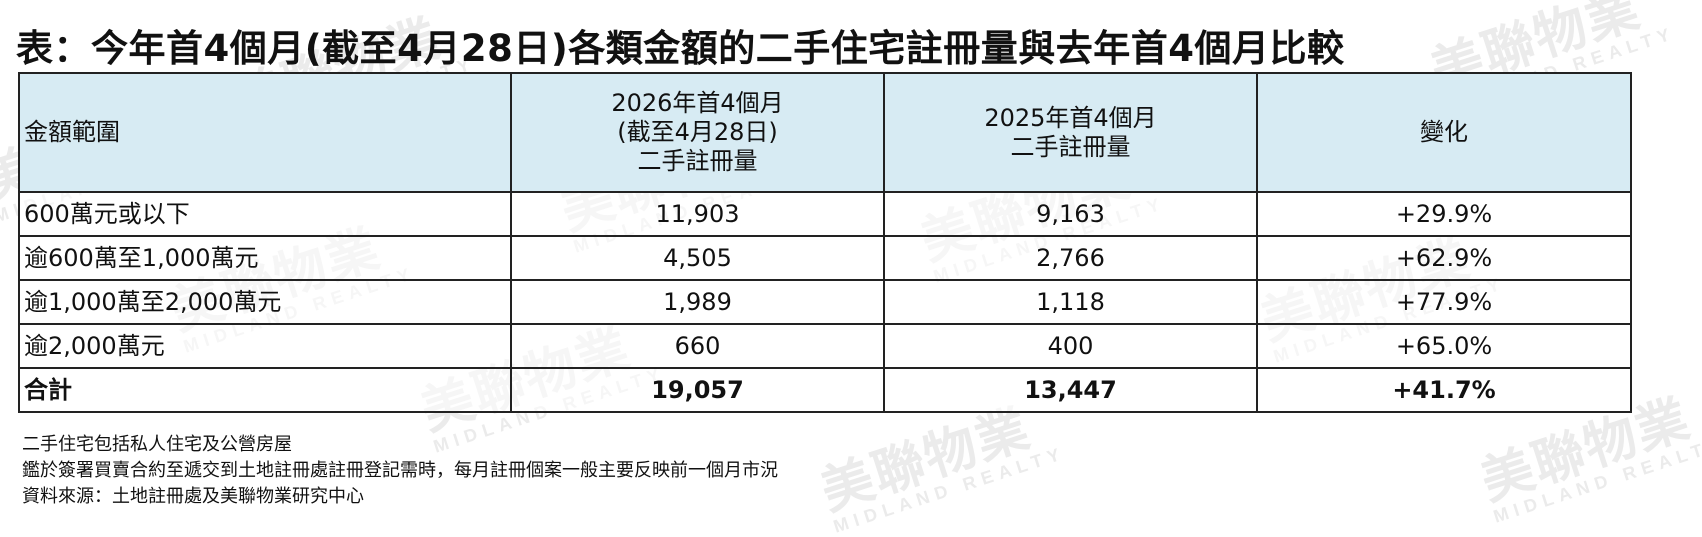  What do you see at coordinates (697, 258) in the screenshot?
I see `cell-2026: 4,505` at bounding box center [697, 258].